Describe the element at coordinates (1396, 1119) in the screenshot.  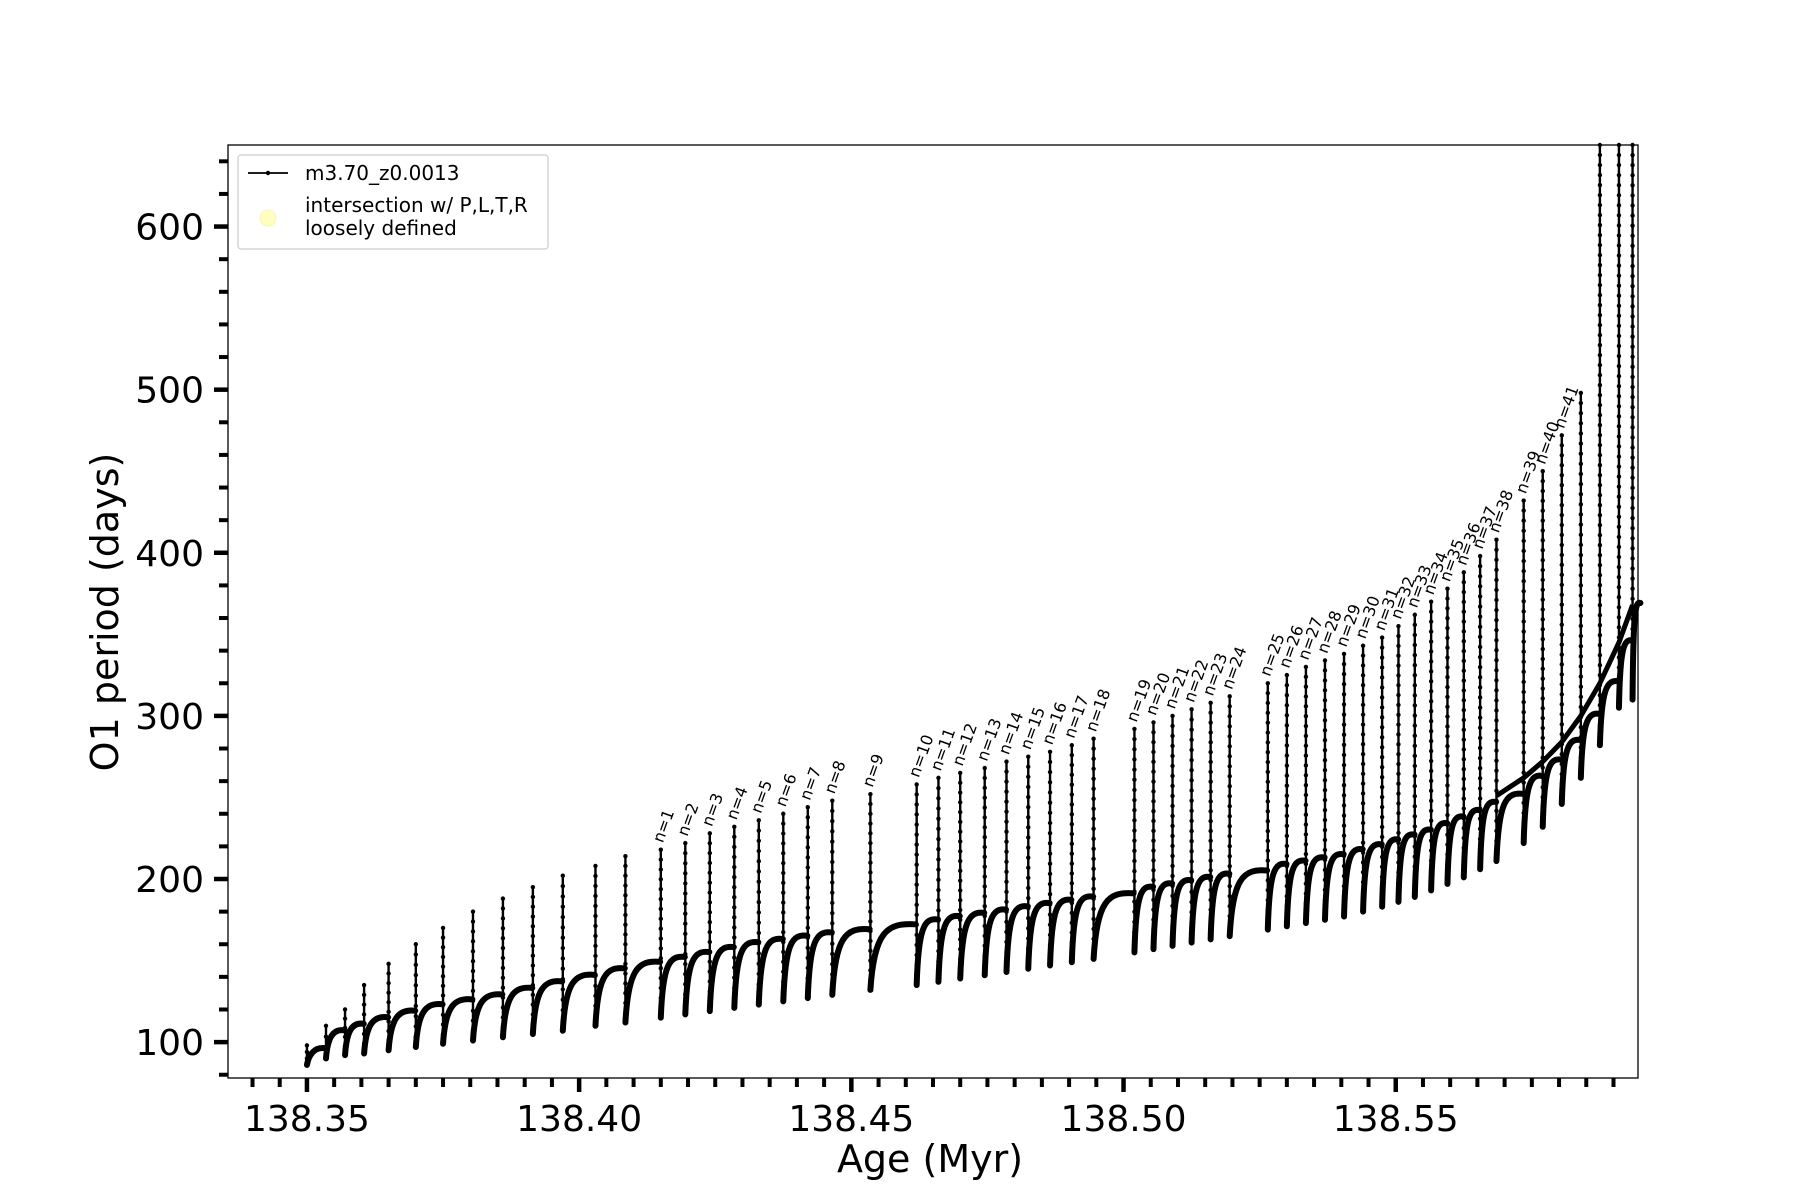
I see `x-tick-label: 138.55` at that location.